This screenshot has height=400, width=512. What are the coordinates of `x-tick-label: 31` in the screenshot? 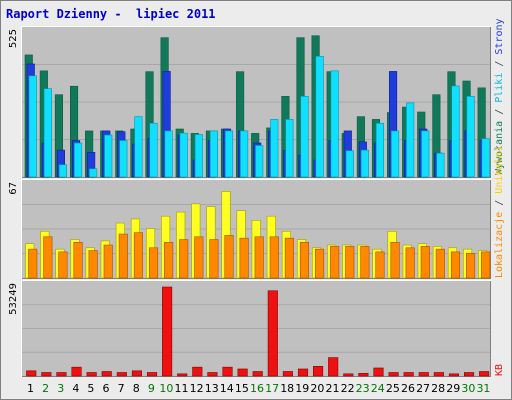 It's located at (483, 388).